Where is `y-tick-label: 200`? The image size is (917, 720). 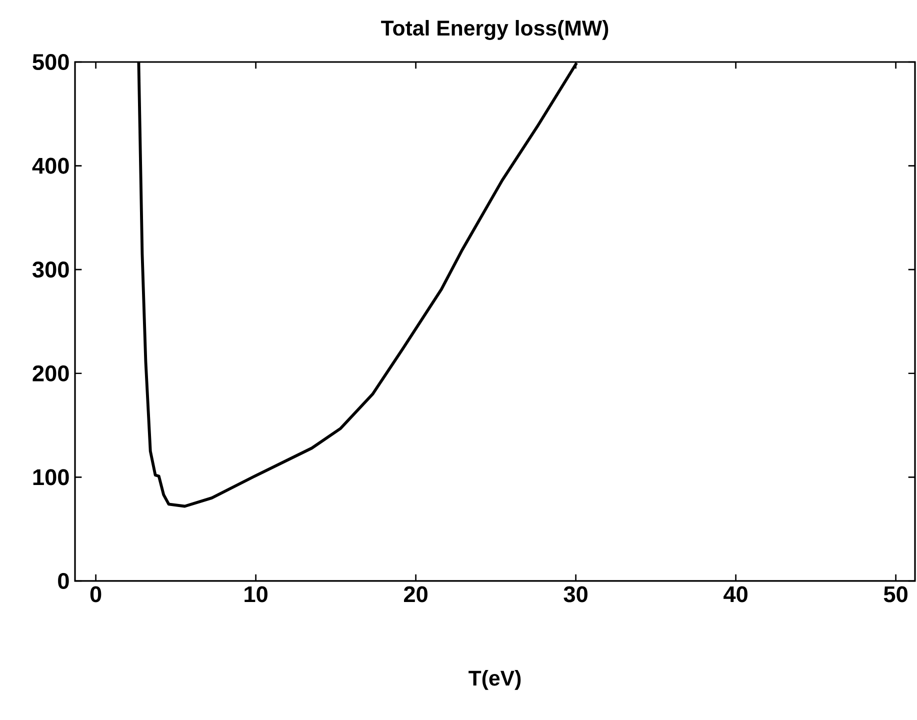 y-tick-label: 200 is located at coordinates (50, 373).